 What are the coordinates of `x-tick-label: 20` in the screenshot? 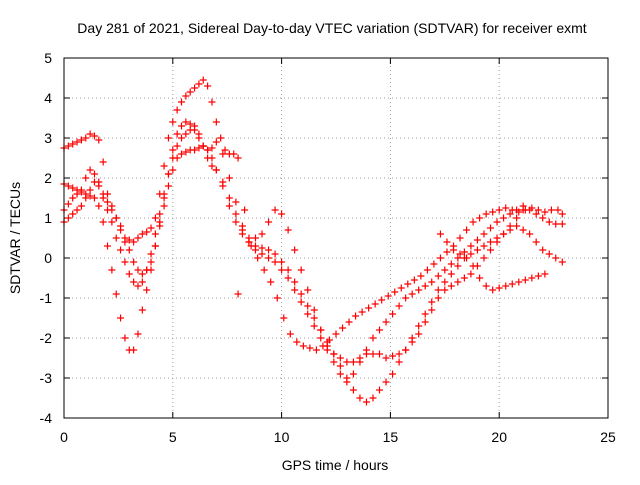 It's located at (499, 437).